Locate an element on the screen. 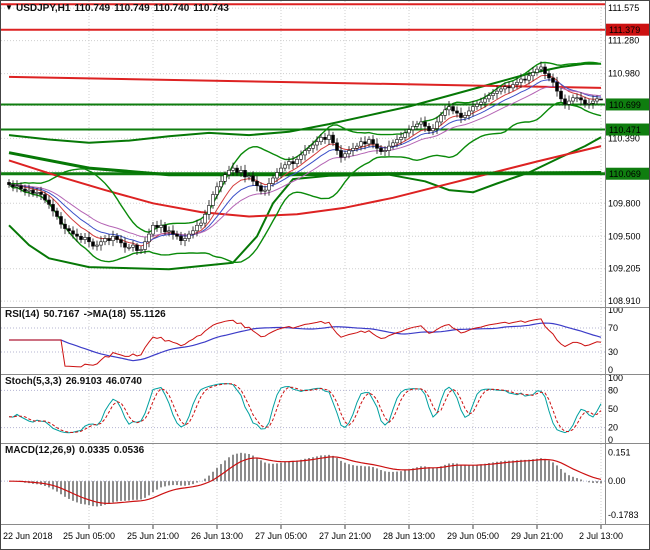 This screenshot has width=650, height=550. svg-text: 80 is located at coordinates (613, 390).